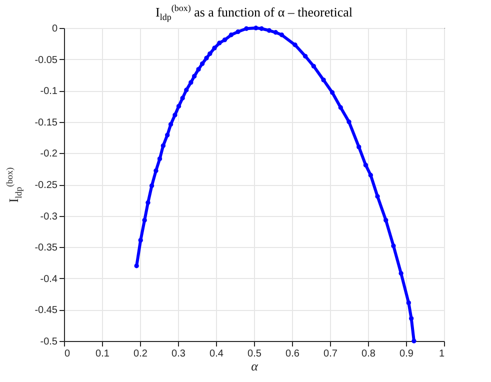 The width and height of the screenshot is (491, 382). I want to click on x-tick-label: 0.9, so click(407, 354).